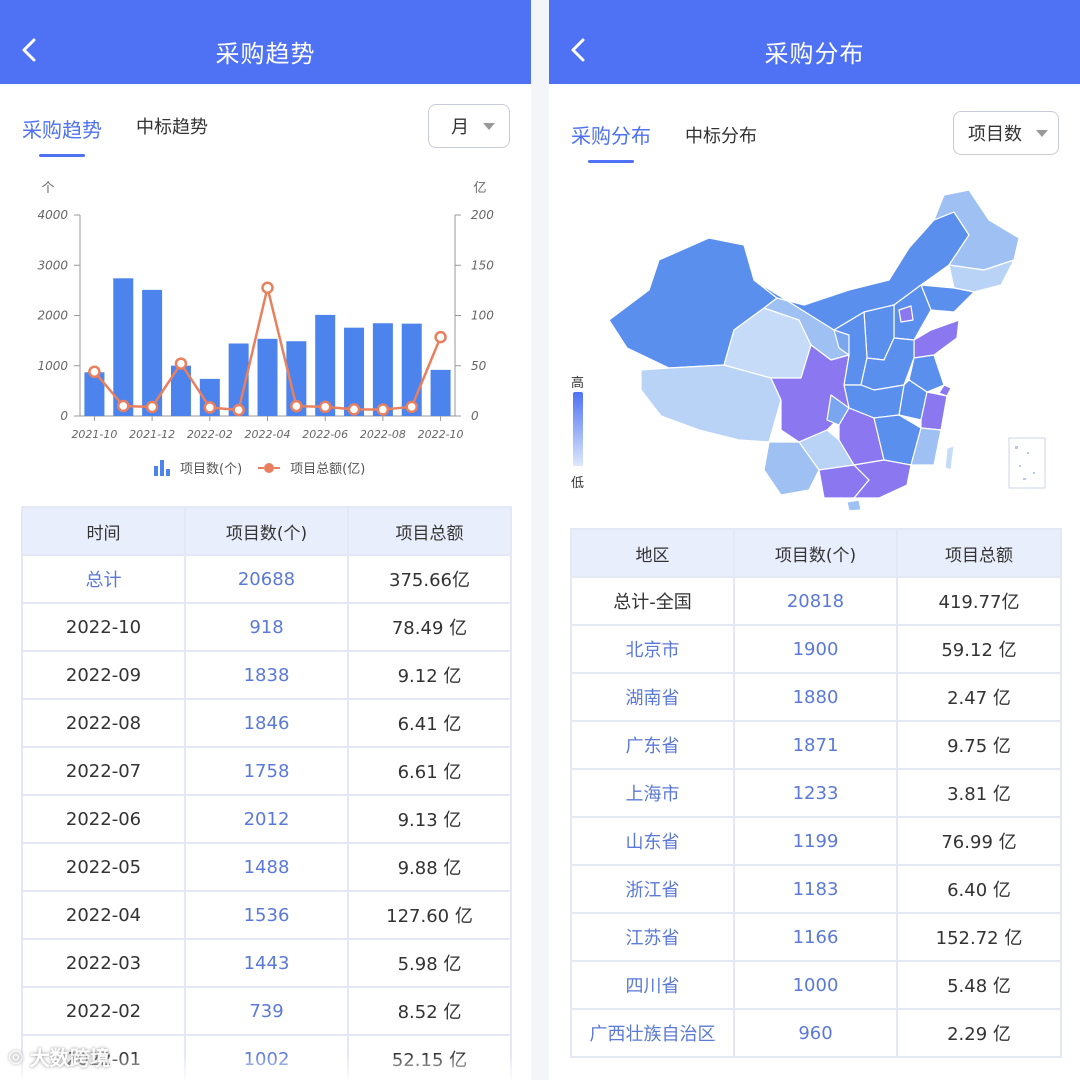  What do you see at coordinates (578, 483) in the screenshot?
I see `scale-low-label: 低` at bounding box center [578, 483].